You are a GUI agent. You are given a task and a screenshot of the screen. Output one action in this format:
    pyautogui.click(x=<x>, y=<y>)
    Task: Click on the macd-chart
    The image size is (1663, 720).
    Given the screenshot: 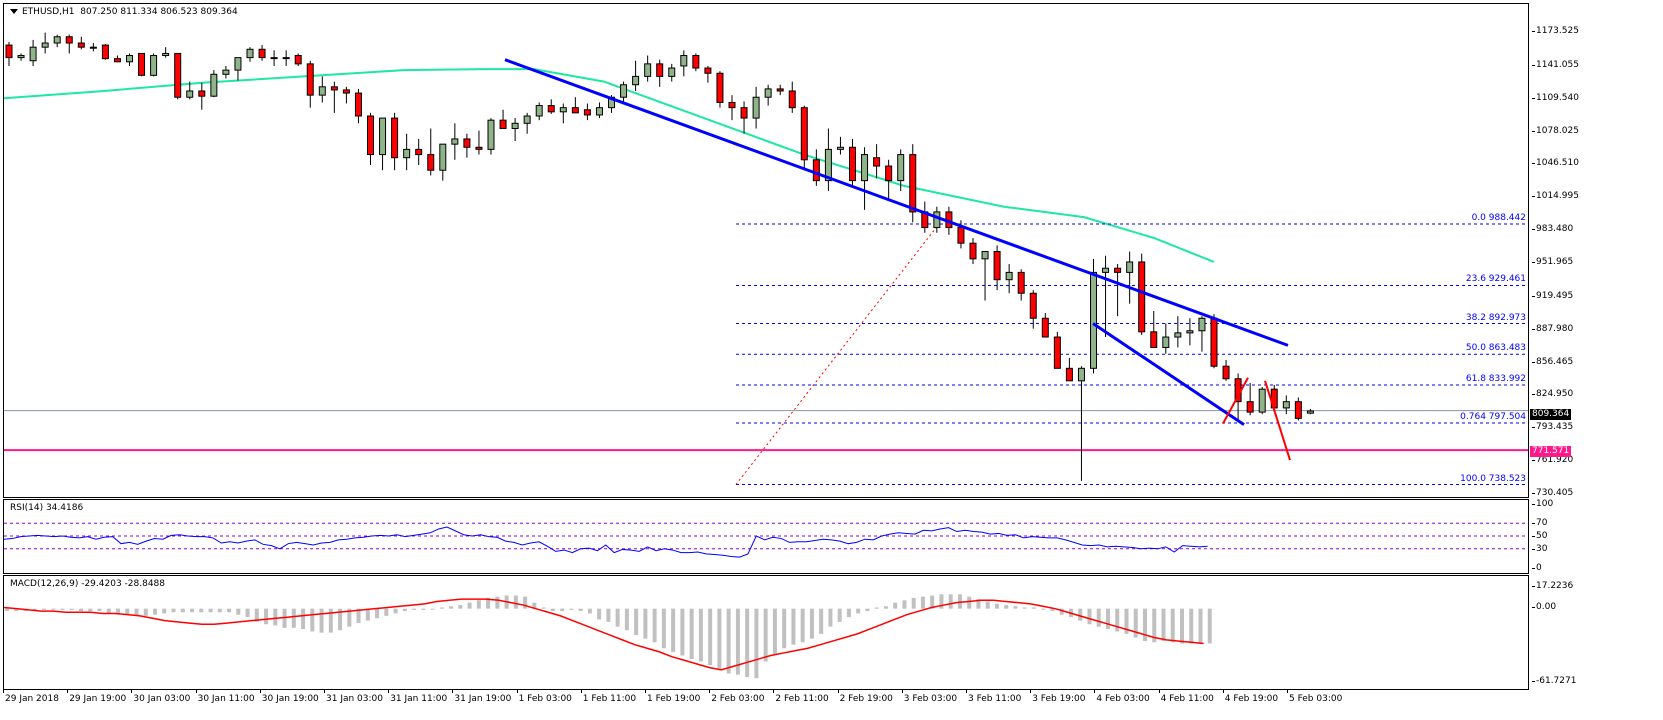 What is the action you would take?
    pyautogui.click(x=608, y=636)
    